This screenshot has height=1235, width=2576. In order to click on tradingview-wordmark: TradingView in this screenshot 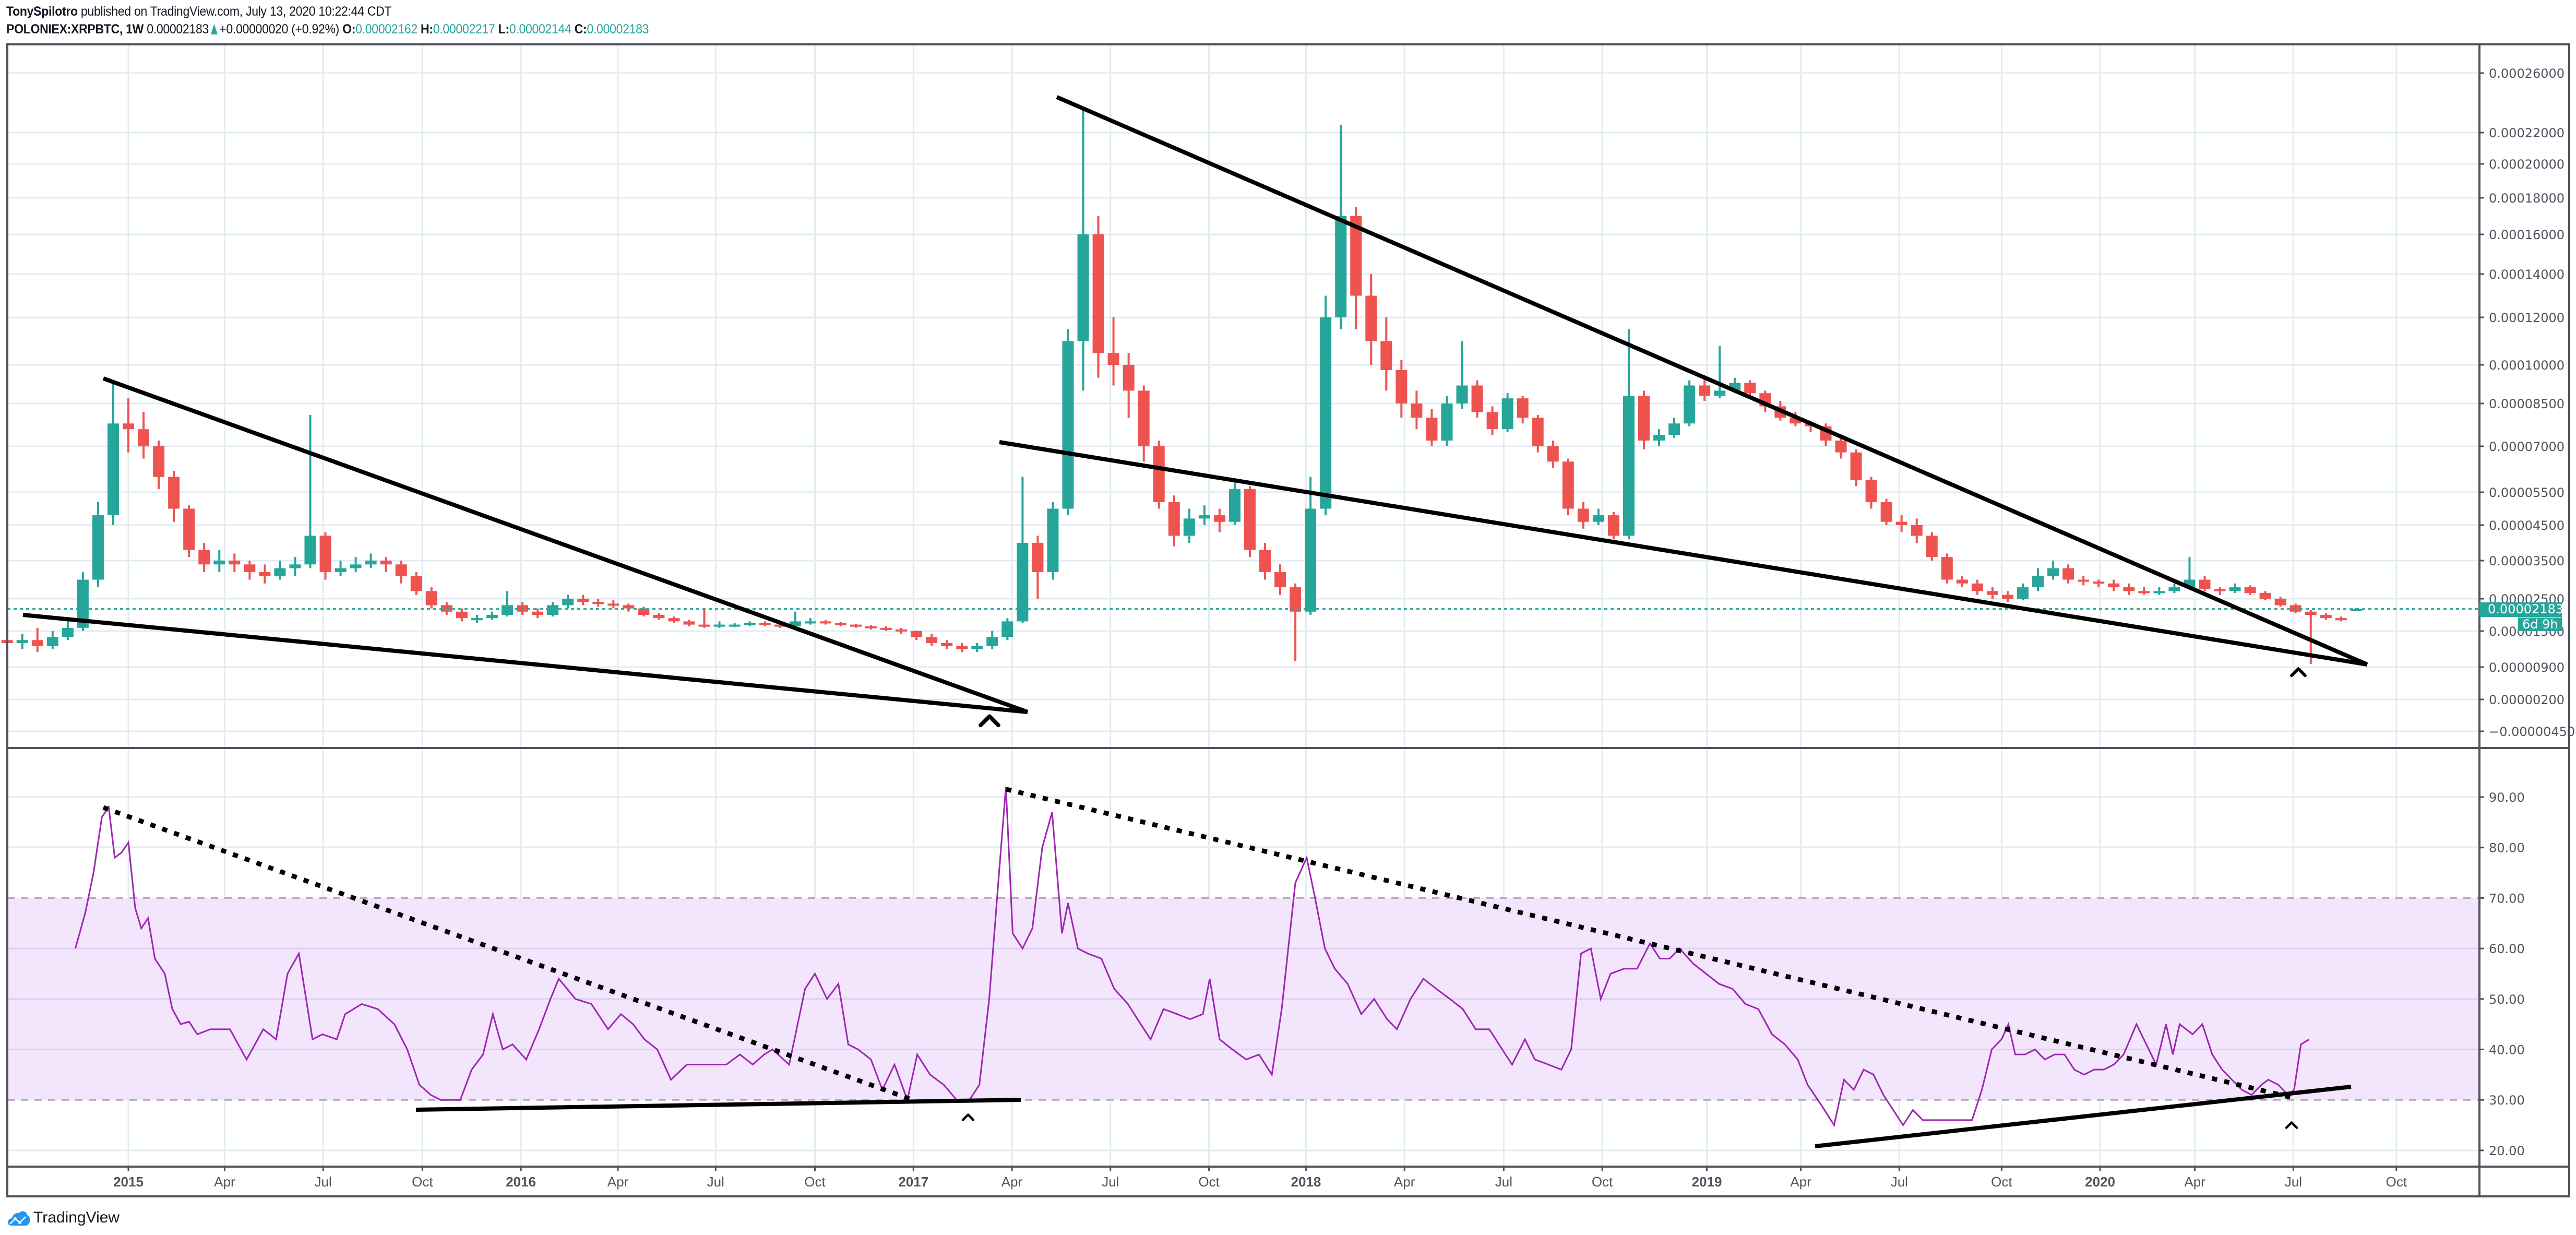, I will do `click(76, 1217)`.